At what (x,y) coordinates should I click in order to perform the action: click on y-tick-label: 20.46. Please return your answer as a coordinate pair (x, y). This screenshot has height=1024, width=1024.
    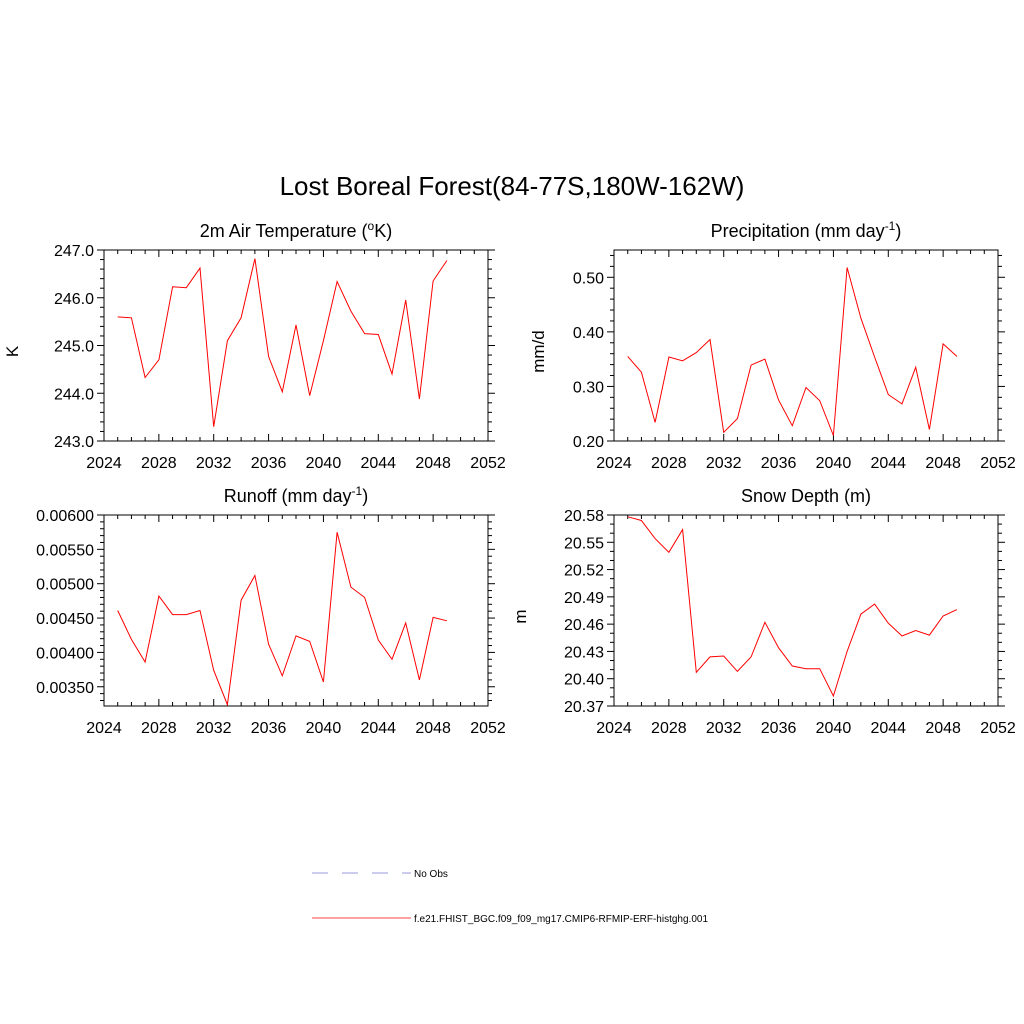
    Looking at the image, I should click on (584, 625).